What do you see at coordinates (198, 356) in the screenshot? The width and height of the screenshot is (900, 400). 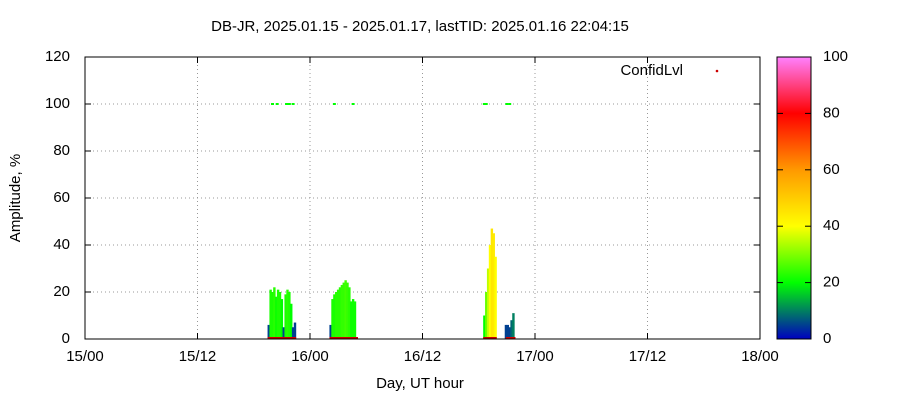 I see `x-tick-label: 15/12` at bounding box center [198, 356].